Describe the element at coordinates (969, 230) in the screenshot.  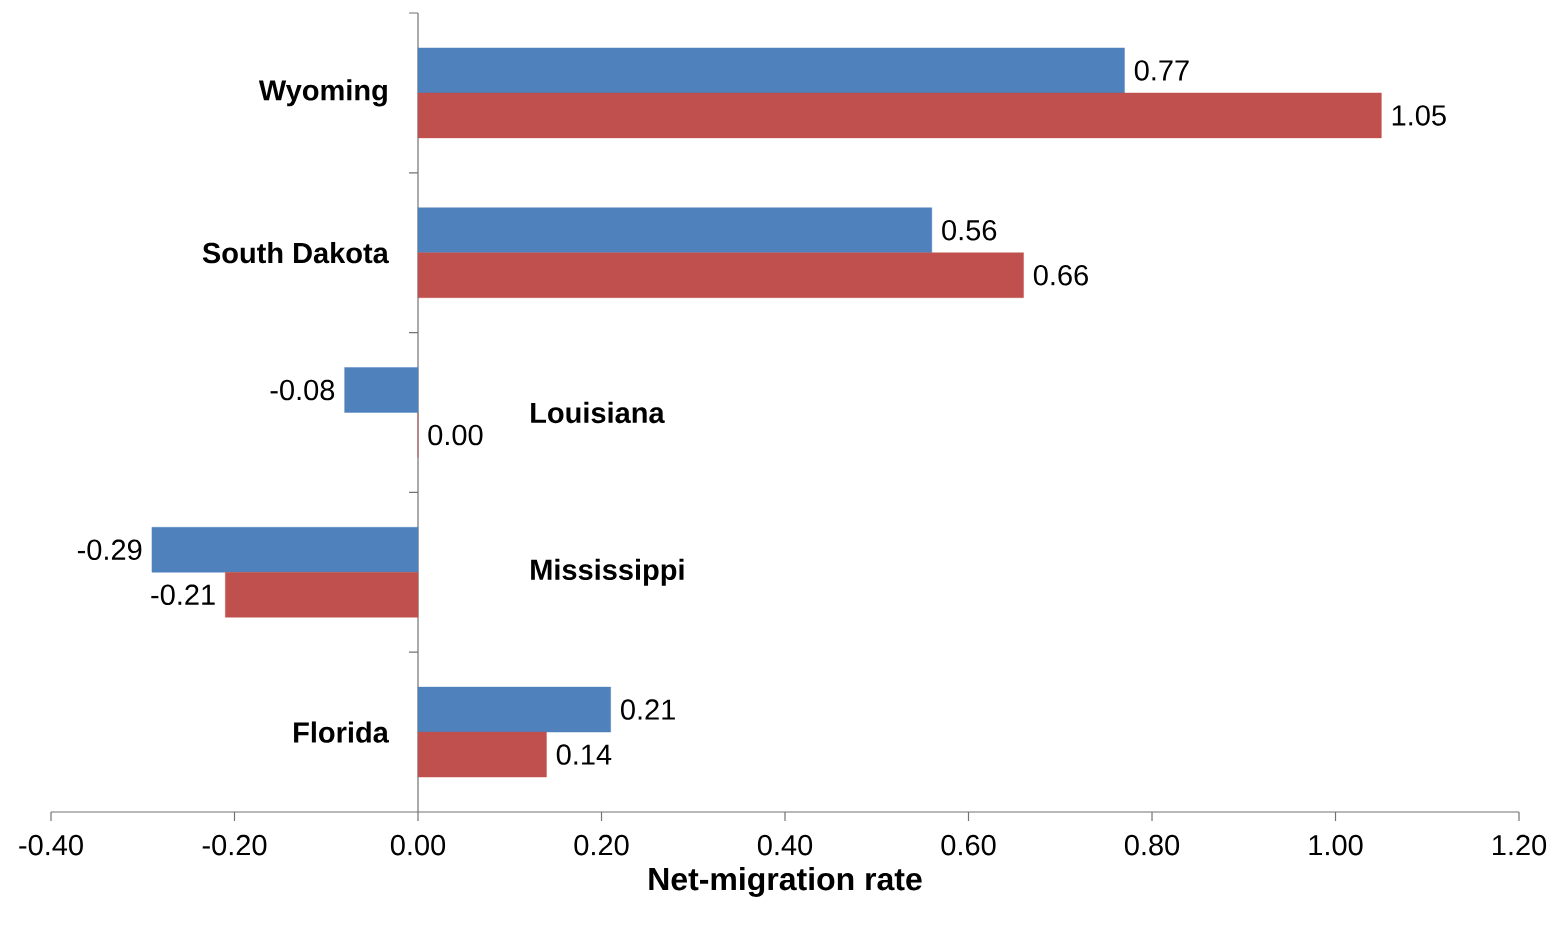
I see `data-label: 0.56` at that location.